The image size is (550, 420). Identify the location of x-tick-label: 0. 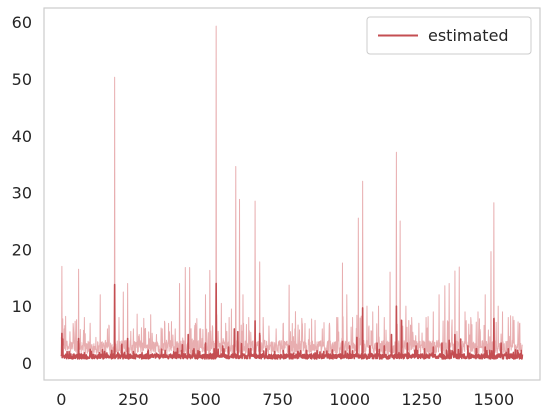
(61, 399).